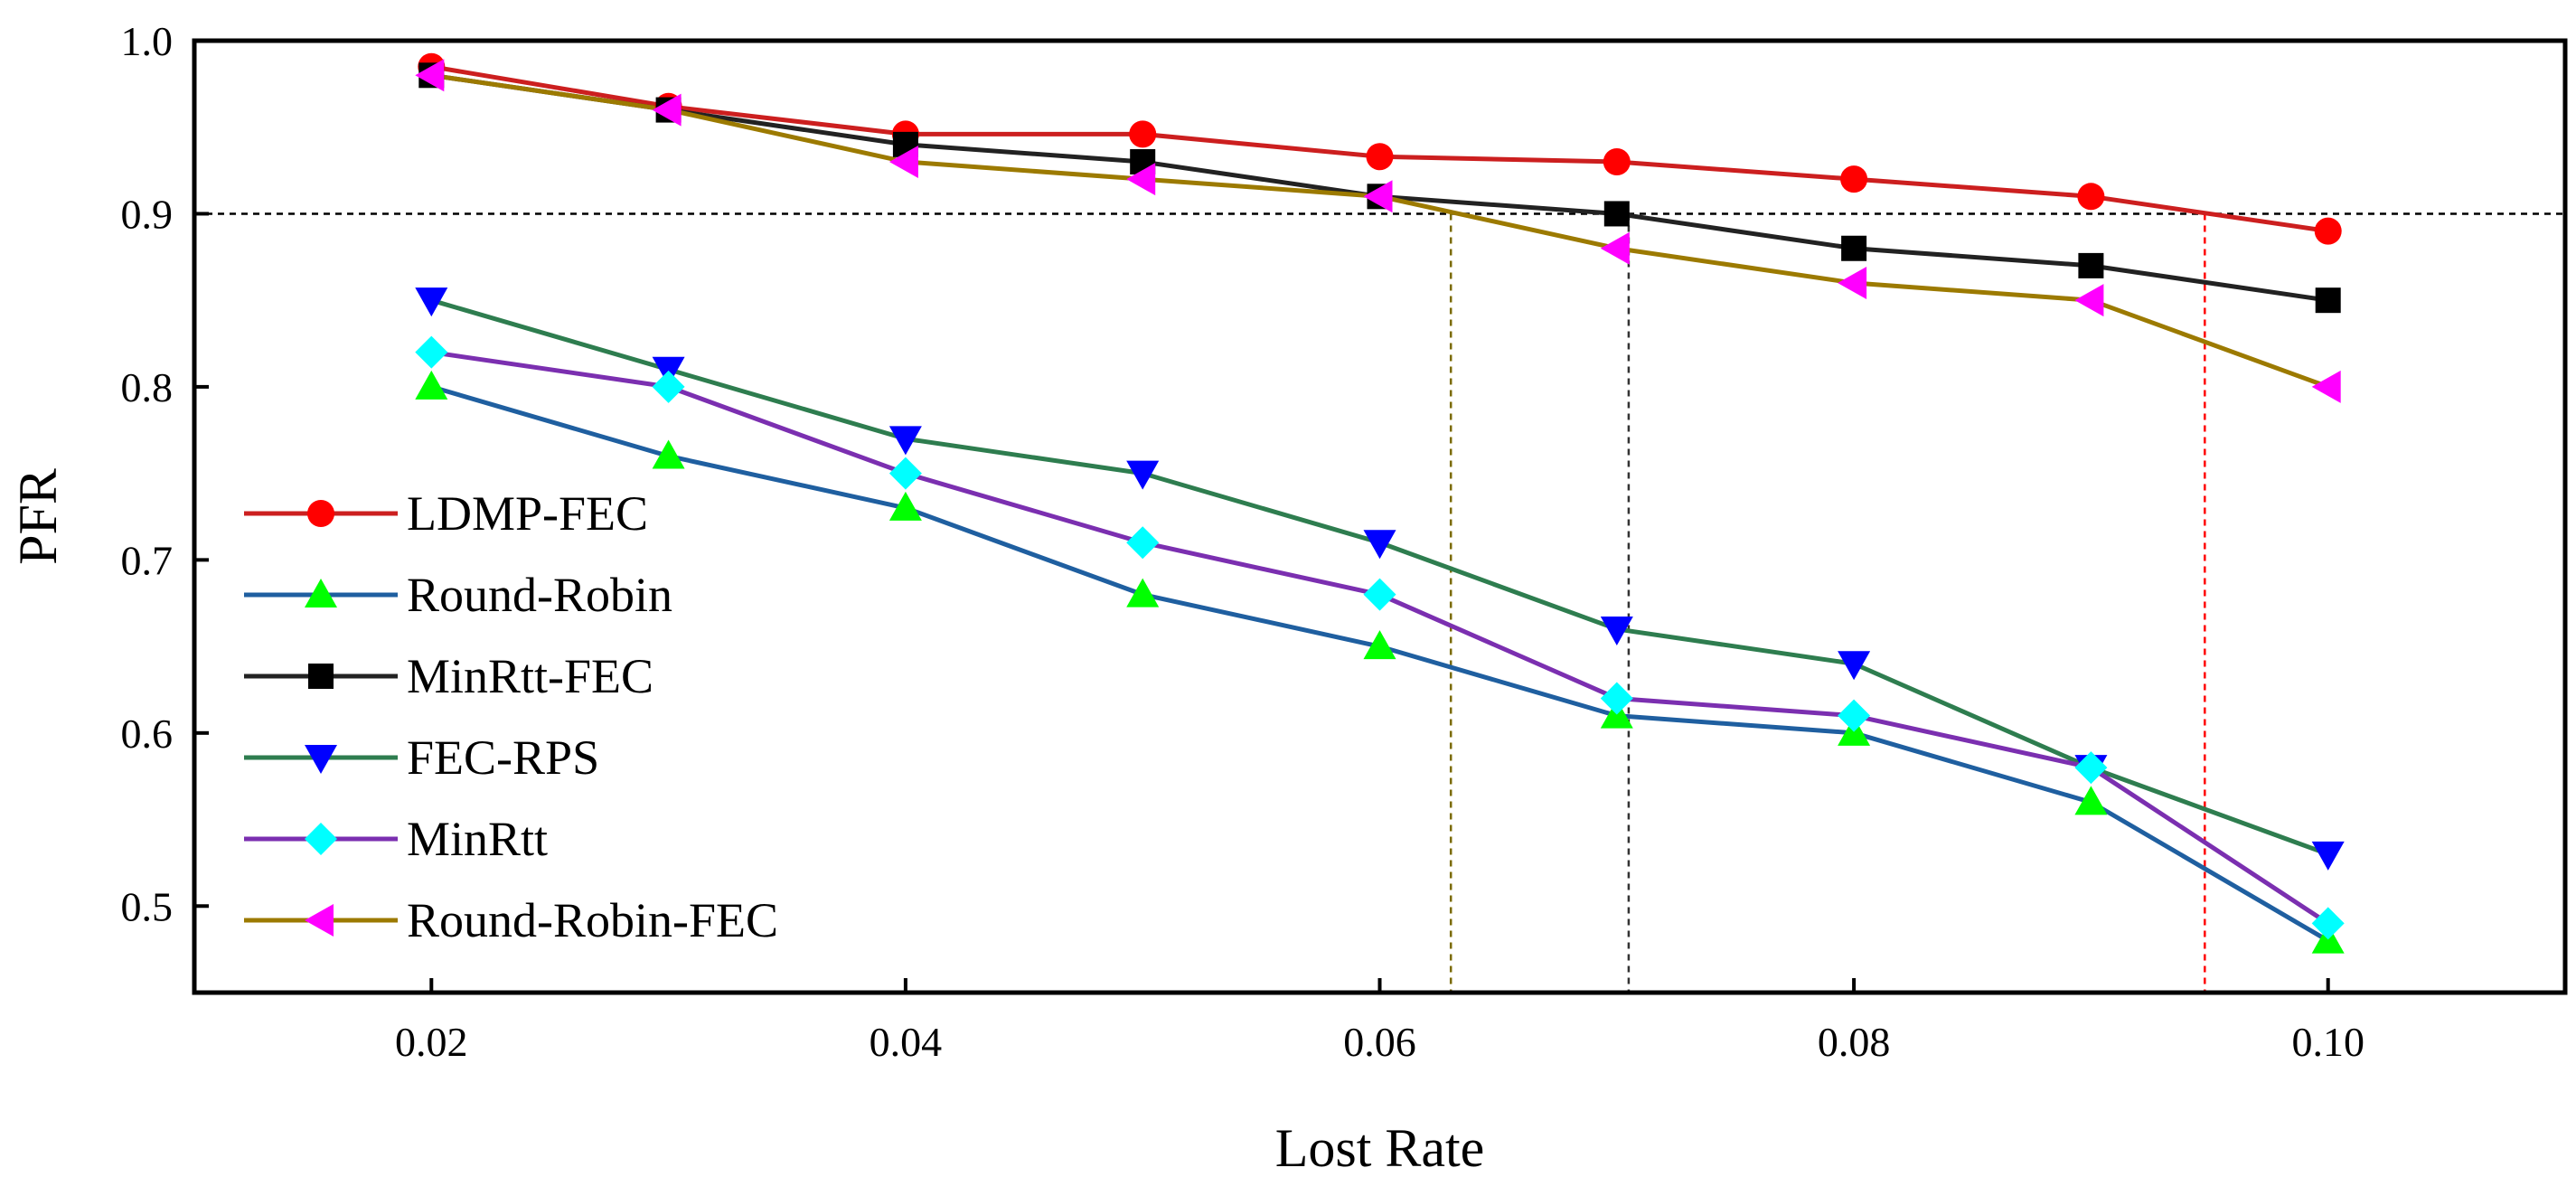 The width and height of the screenshot is (2576, 1196). Describe the element at coordinates (148, 906) in the screenshot. I see `y-tick-label: 0.5` at that location.